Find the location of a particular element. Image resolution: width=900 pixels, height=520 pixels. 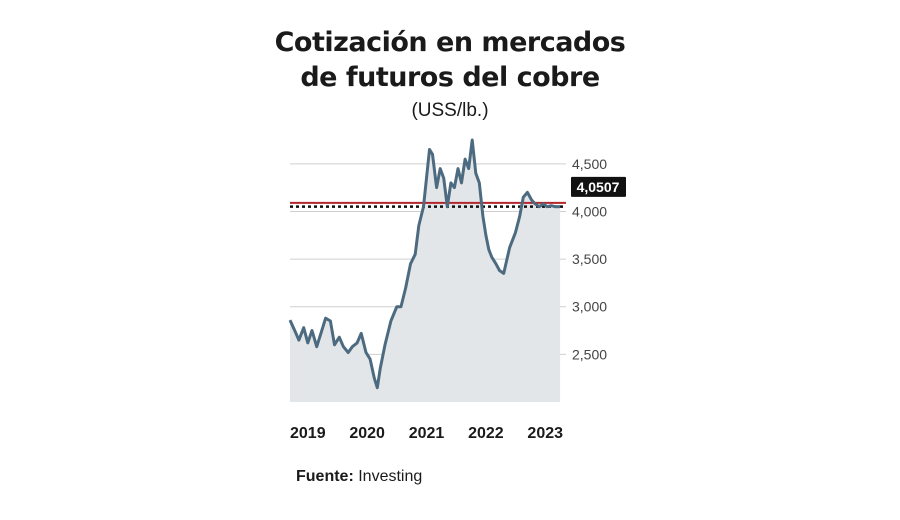

y-tick-label: 4,000 is located at coordinates (589, 211).